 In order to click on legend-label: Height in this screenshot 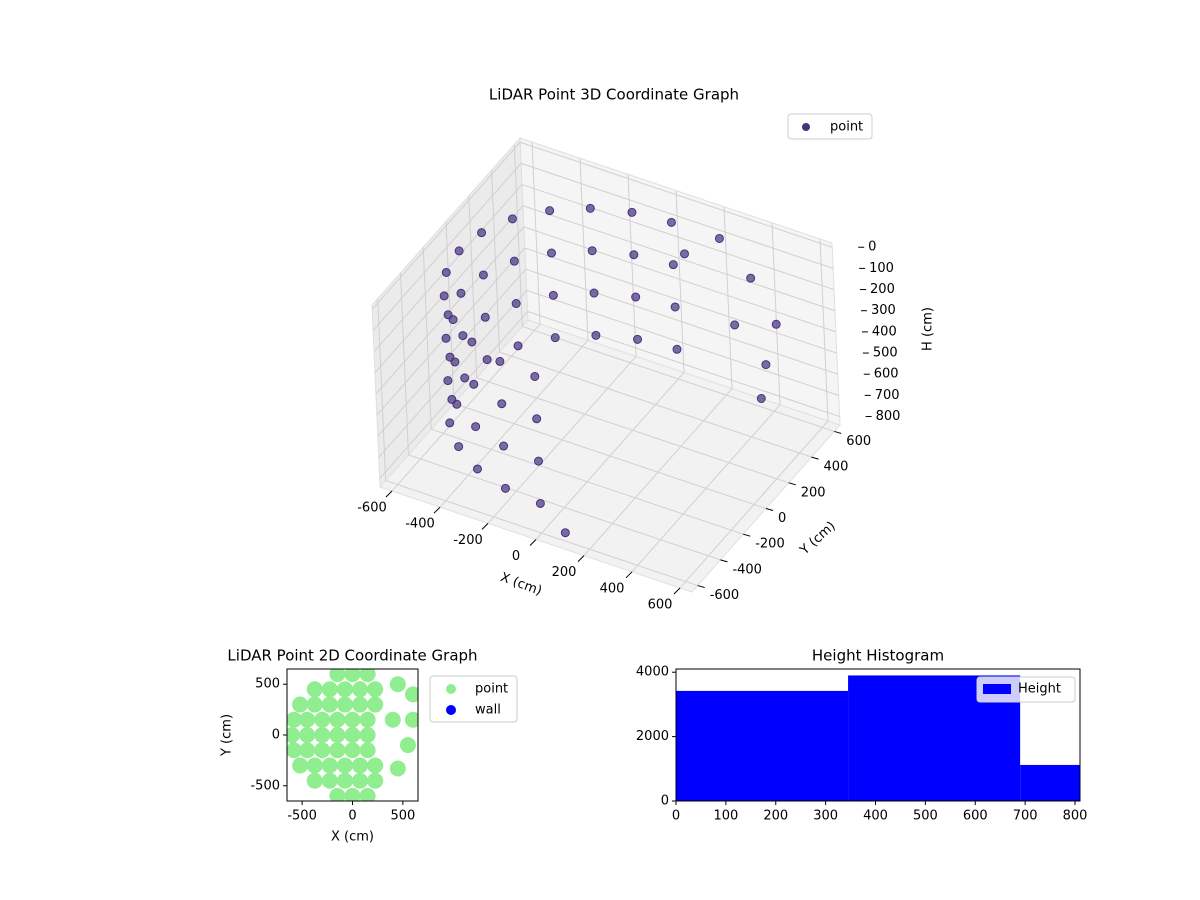, I will do `click(1039, 689)`.